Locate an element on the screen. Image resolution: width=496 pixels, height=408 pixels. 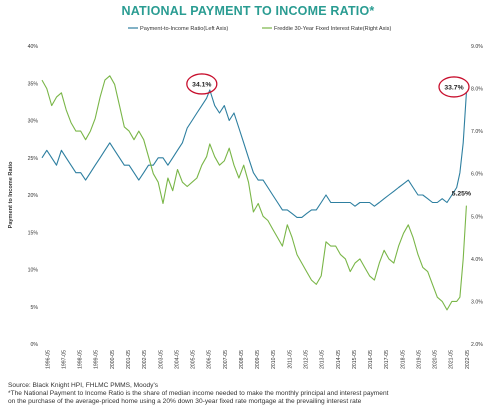
x-tick-label: 2021-05 is located at coordinates (452, 359).